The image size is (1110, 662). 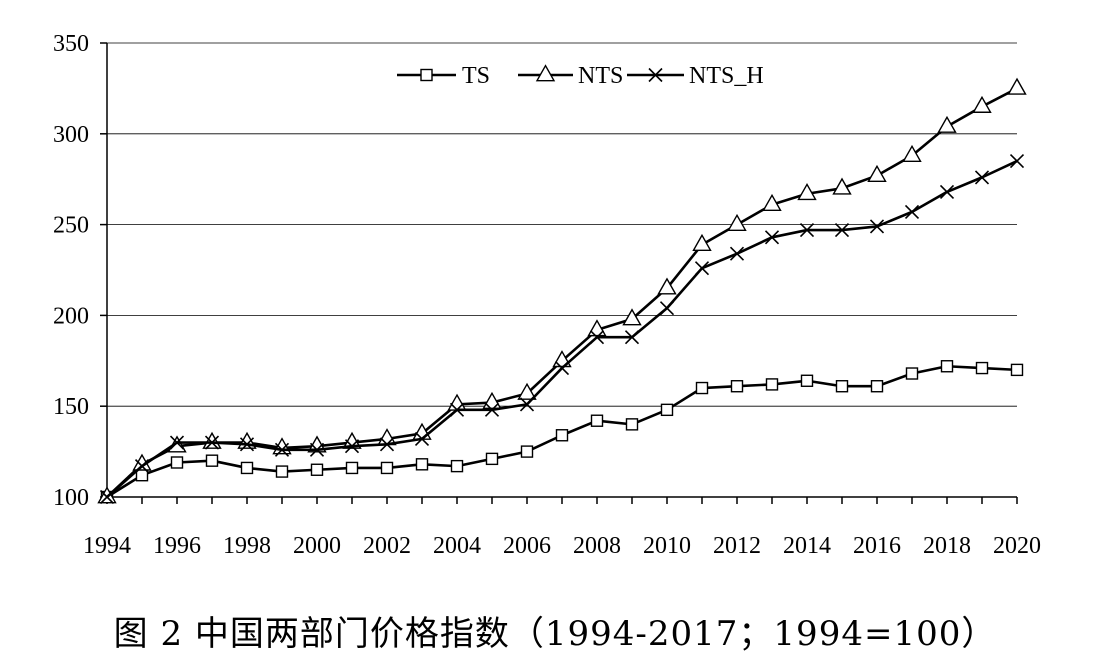 What do you see at coordinates (737, 546) in the screenshot?
I see `x-tick-label: 2012` at bounding box center [737, 546].